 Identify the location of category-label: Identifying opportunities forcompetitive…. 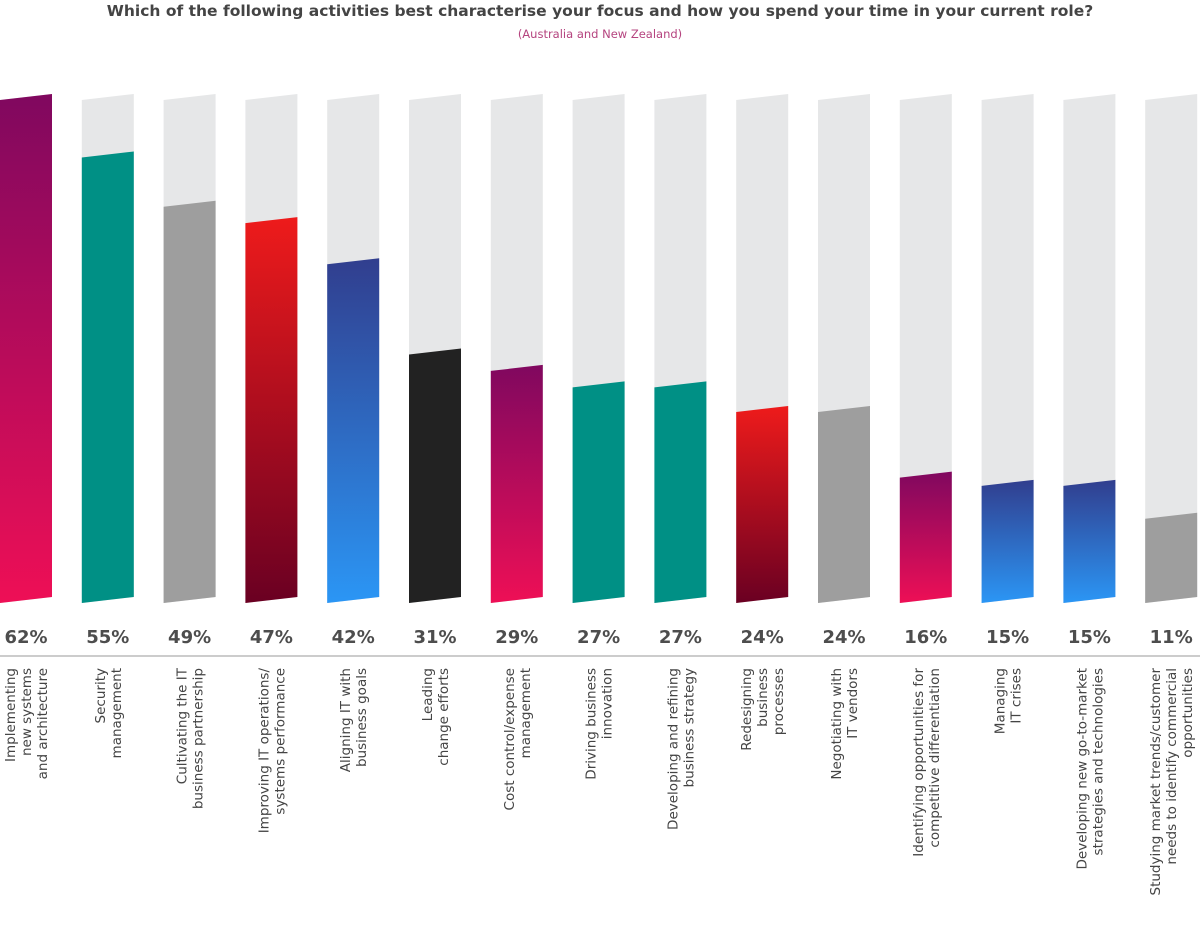
(927, 762).